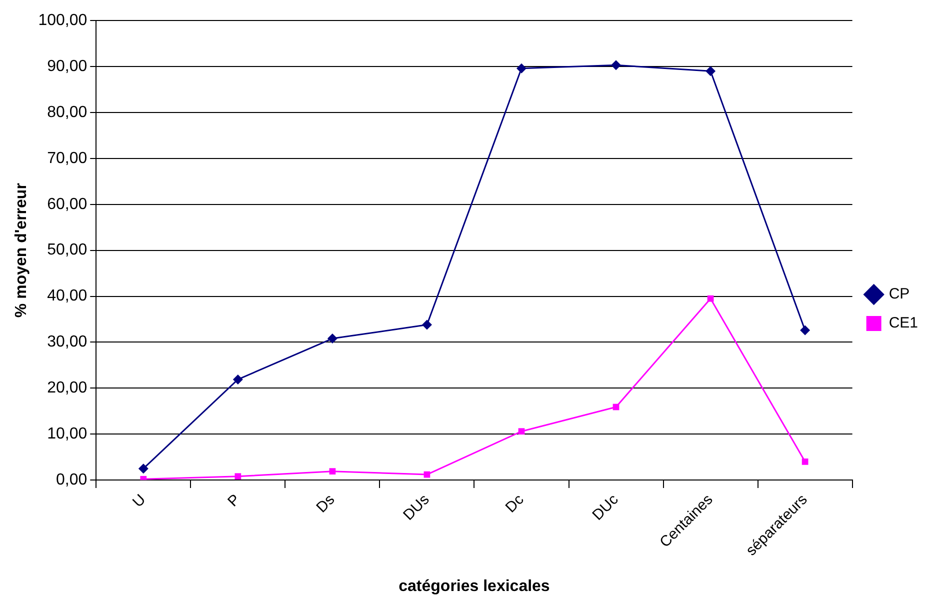 This screenshot has width=946, height=608. What do you see at coordinates (605, 507) in the screenshot?
I see `x-tick-label: DUc` at bounding box center [605, 507].